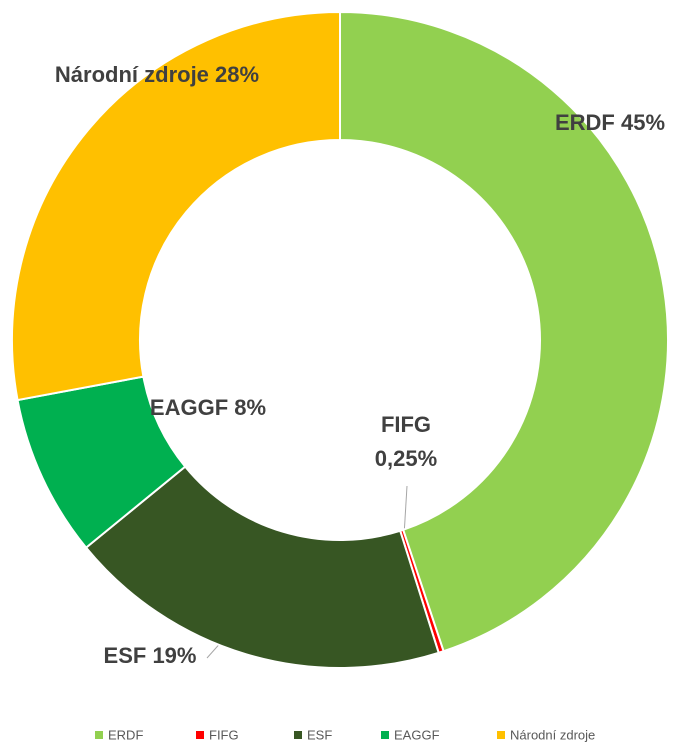 This screenshot has height=744, width=677. What do you see at coordinates (262, 567) in the screenshot?
I see `donut-segment` at bounding box center [262, 567].